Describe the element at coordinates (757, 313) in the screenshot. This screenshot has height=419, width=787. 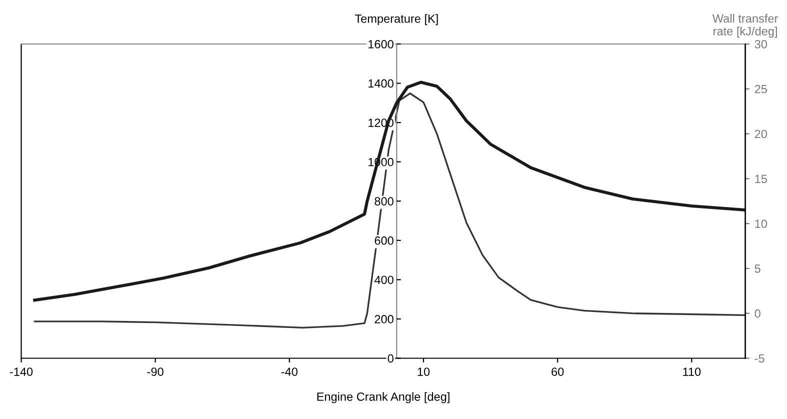
I see `y2-tick-label: 0` at that location.